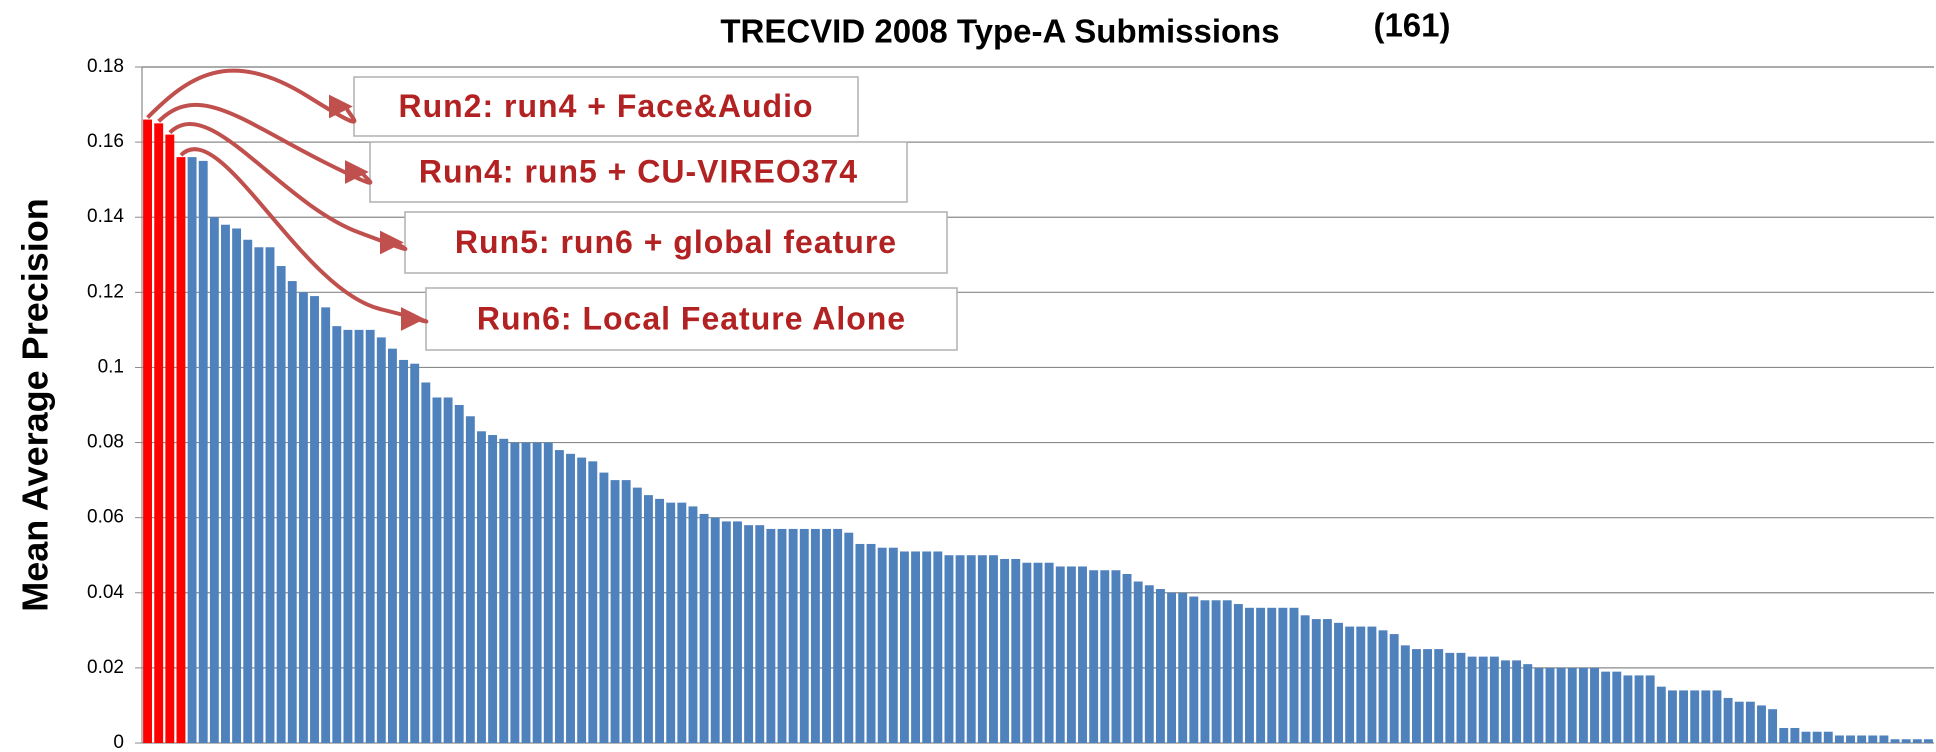 The height and width of the screenshot is (752, 1936). I want to click on y-tick-label: 0, so click(118, 742).